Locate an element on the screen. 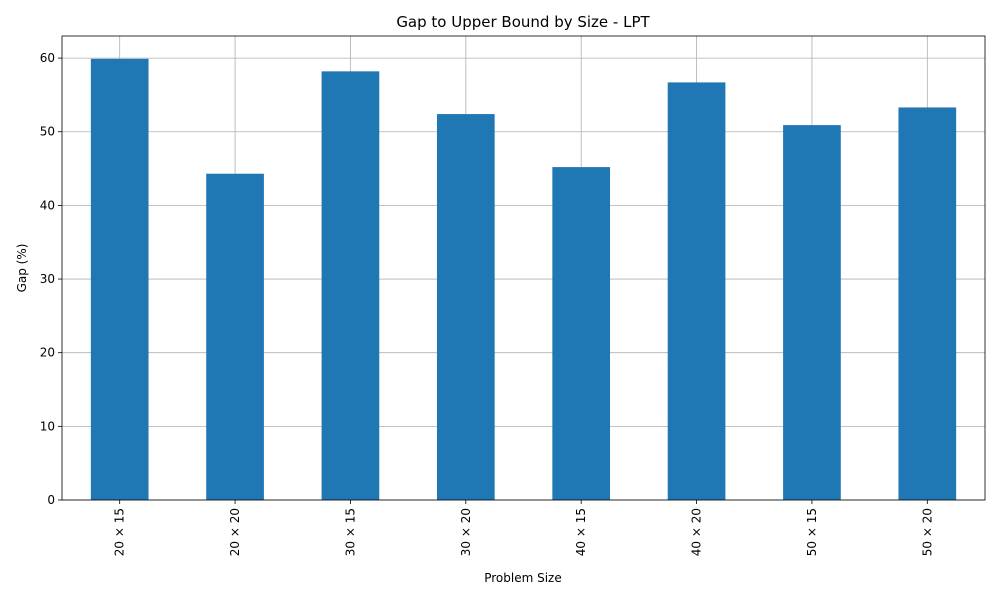  y-tick-label: 50 is located at coordinates (47, 132).